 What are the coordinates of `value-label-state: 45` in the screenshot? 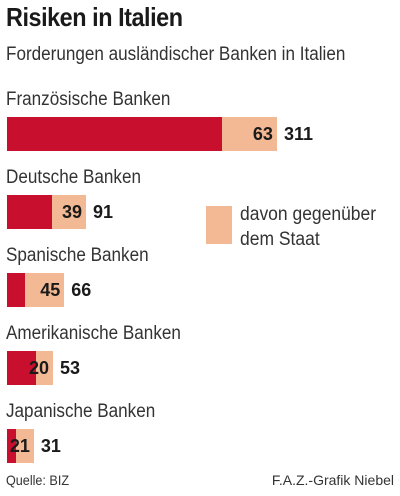 It's located at (50, 290).